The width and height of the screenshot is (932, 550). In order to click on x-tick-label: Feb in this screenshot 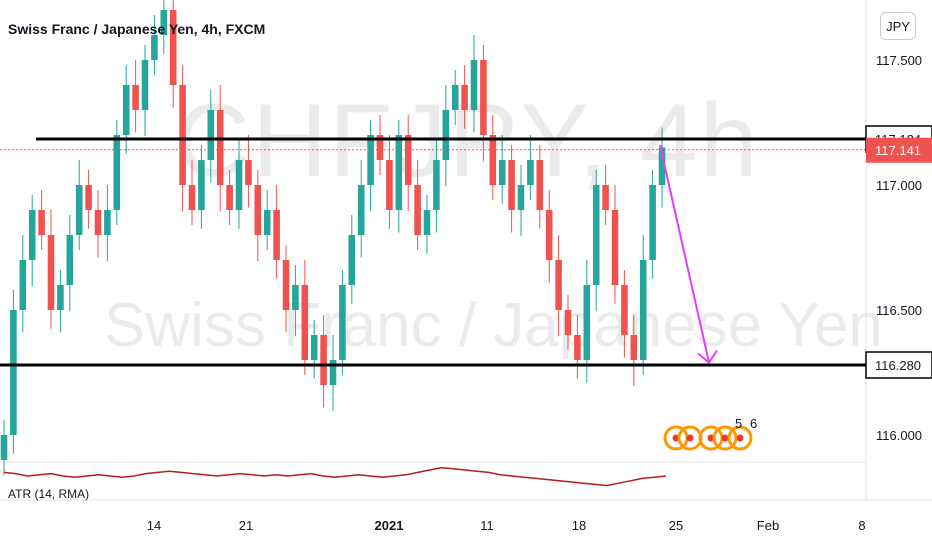, I will do `click(768, 525)`.